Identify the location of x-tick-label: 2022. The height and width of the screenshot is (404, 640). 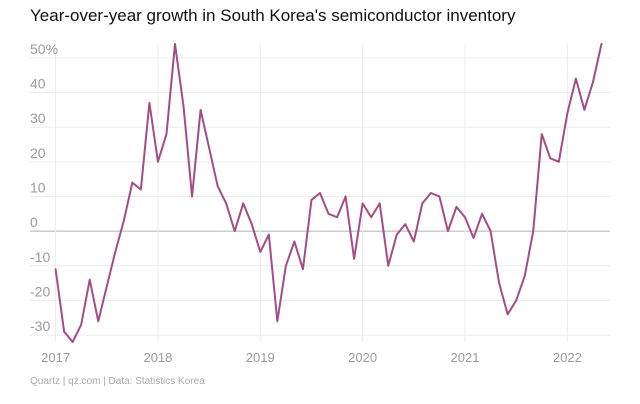
(567, 357).